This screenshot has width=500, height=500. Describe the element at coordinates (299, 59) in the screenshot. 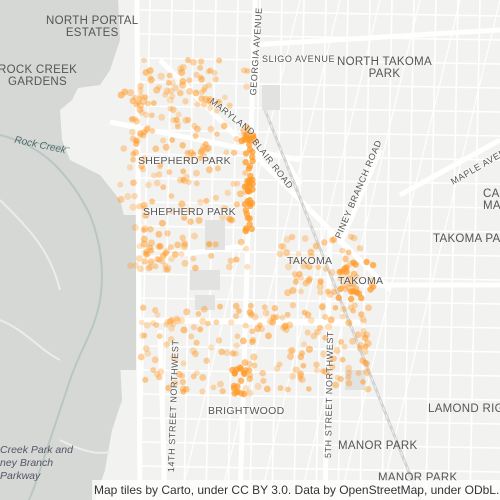

I see `street-sligo-avenue: SLIGO AVENUE` at that location.